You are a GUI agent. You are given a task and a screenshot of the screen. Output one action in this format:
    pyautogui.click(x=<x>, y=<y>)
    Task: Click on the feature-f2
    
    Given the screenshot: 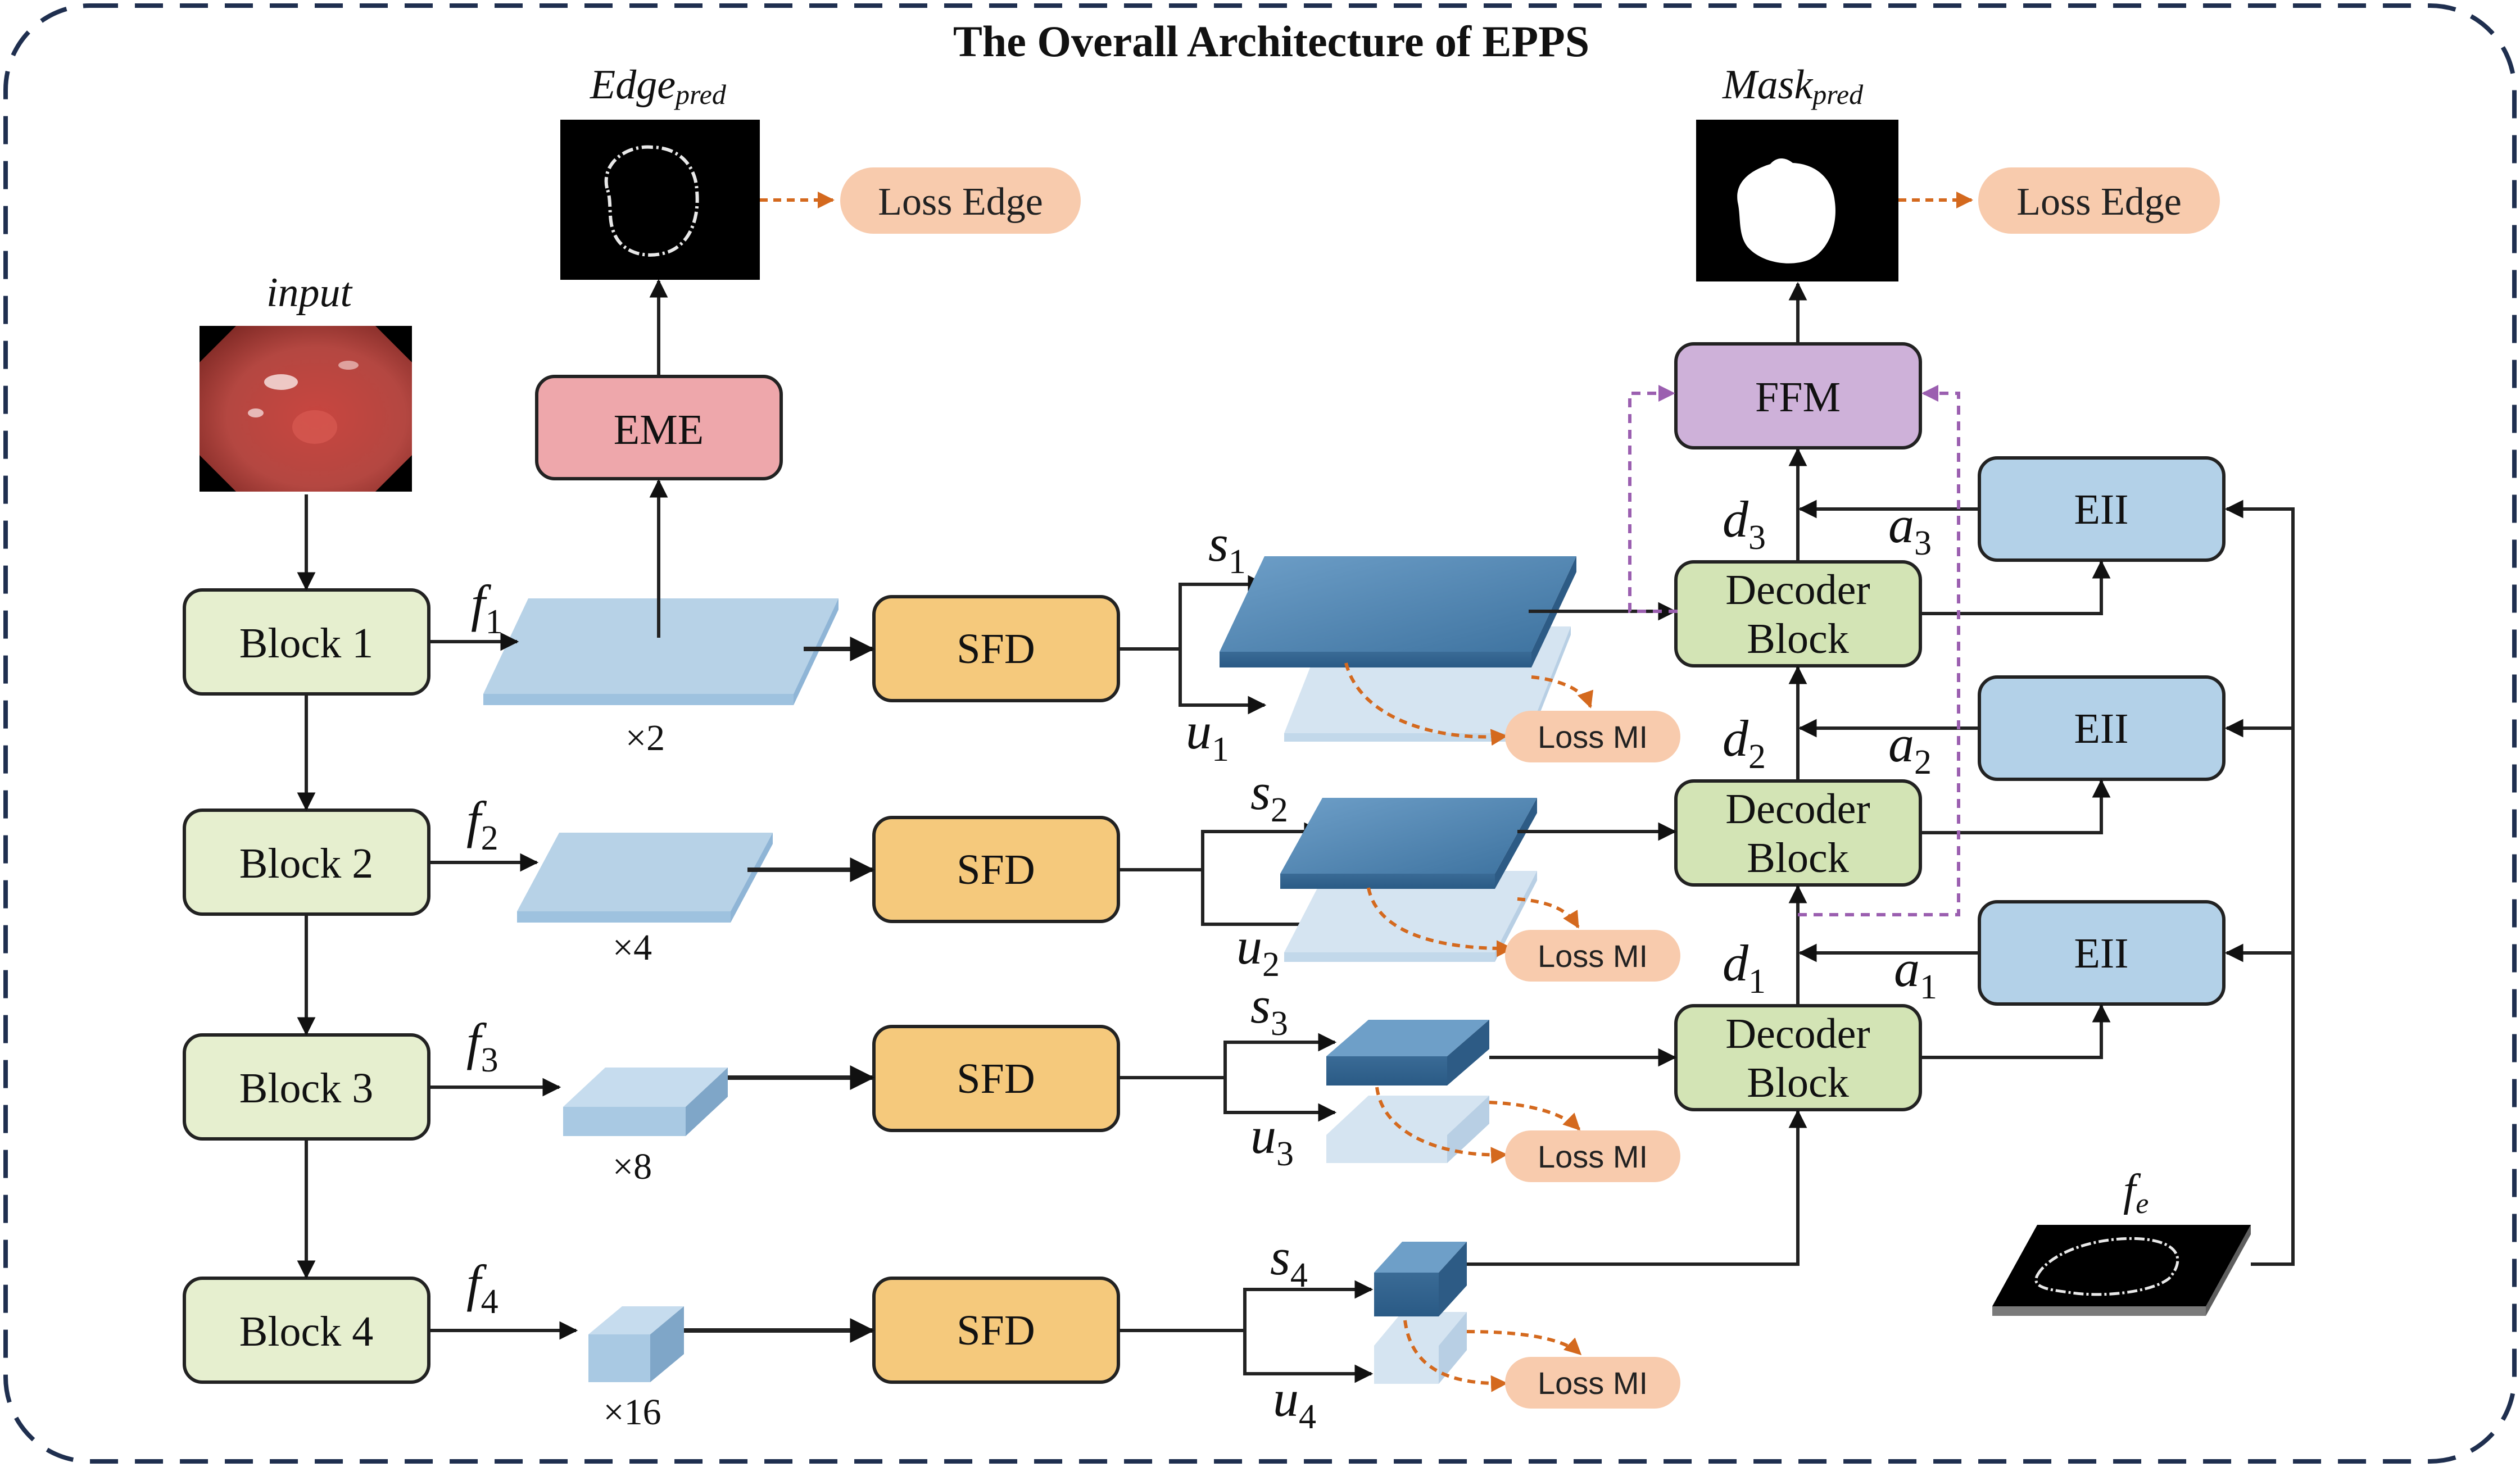 What is the action you would take?
    pyautogui.click(x=645, y=878)
    